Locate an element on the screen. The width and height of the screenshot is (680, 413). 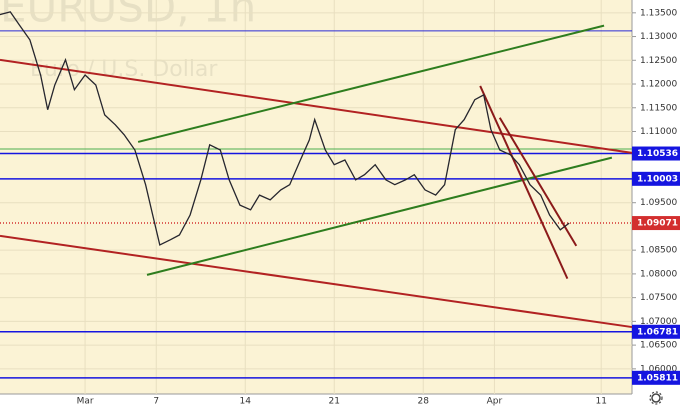
price-badge-label: 1.10003 is located at coordinates (657, 179).